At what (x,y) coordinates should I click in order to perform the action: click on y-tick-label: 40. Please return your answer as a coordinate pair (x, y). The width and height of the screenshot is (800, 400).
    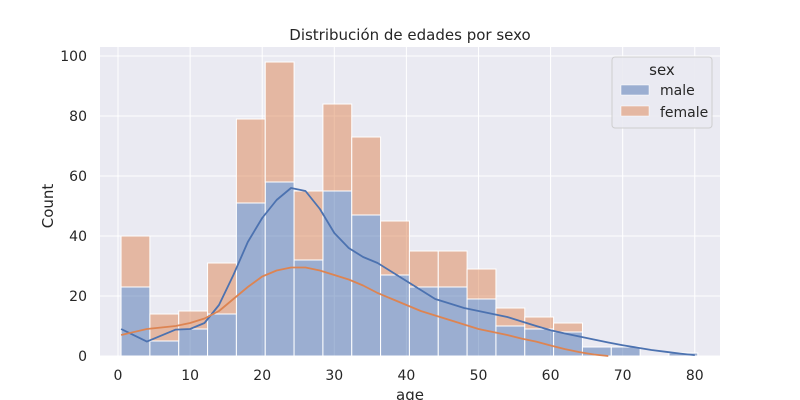
    Looking at the image, I should click on (78, 237).